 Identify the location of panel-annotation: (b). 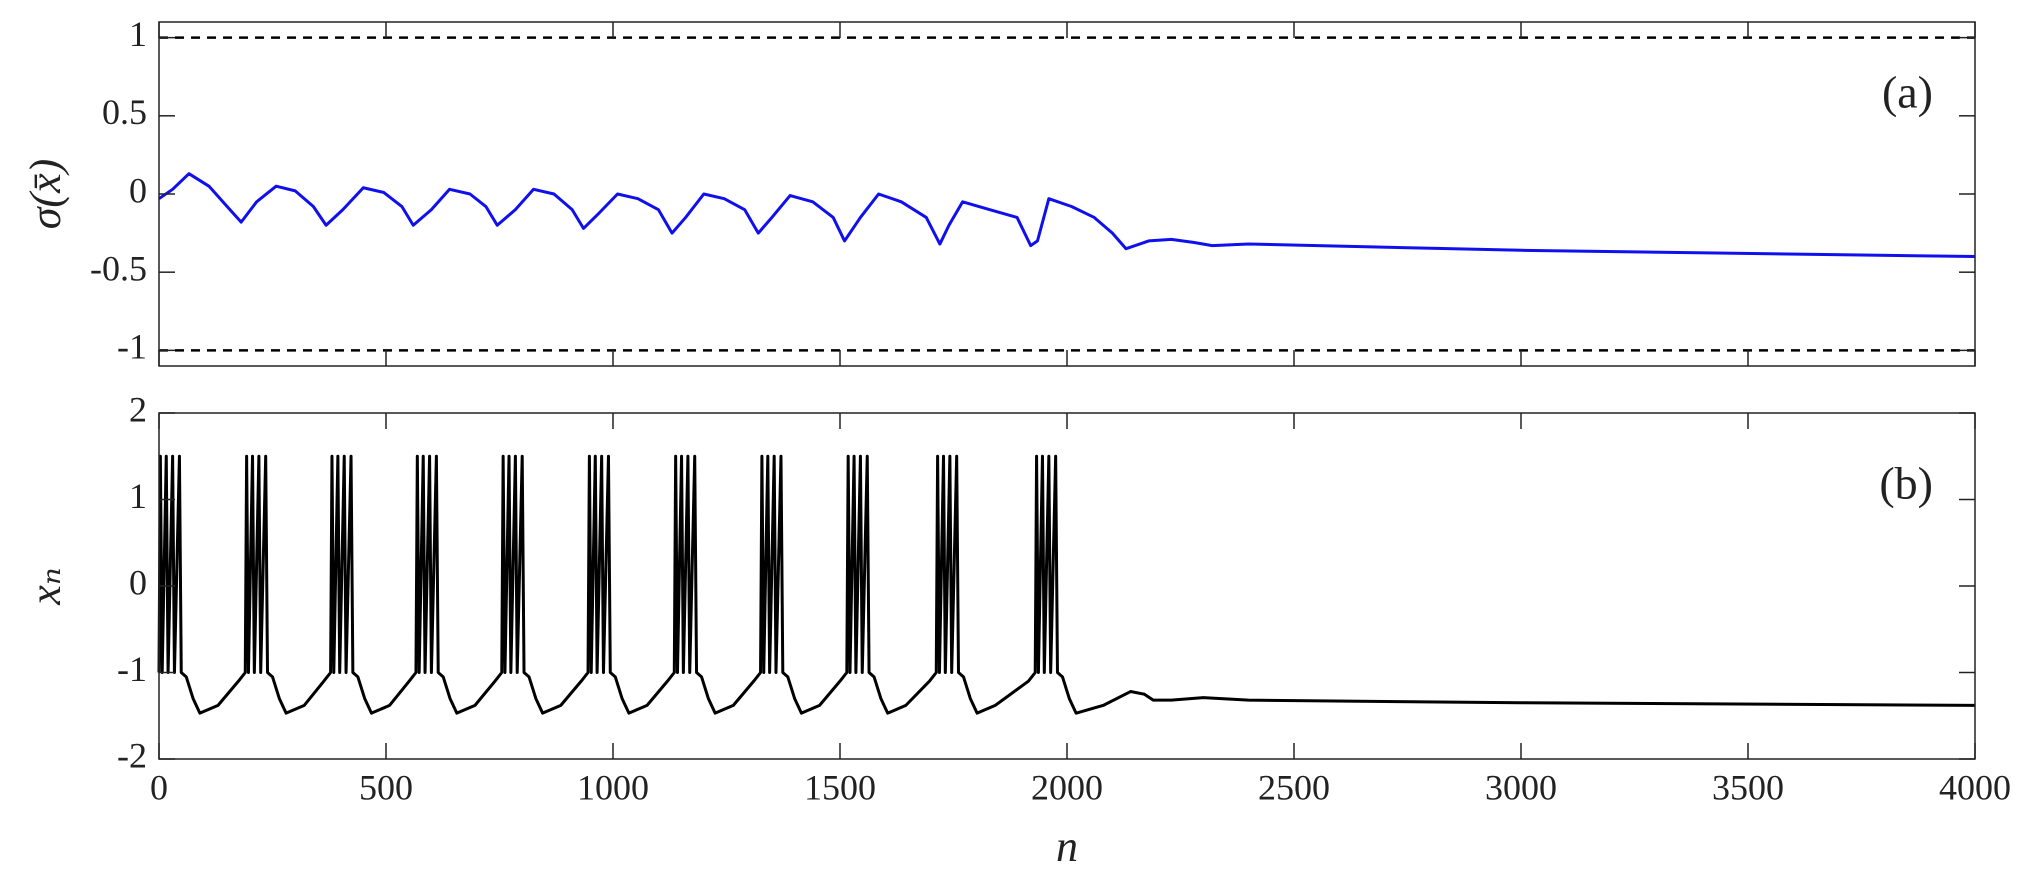
(1906, 483).